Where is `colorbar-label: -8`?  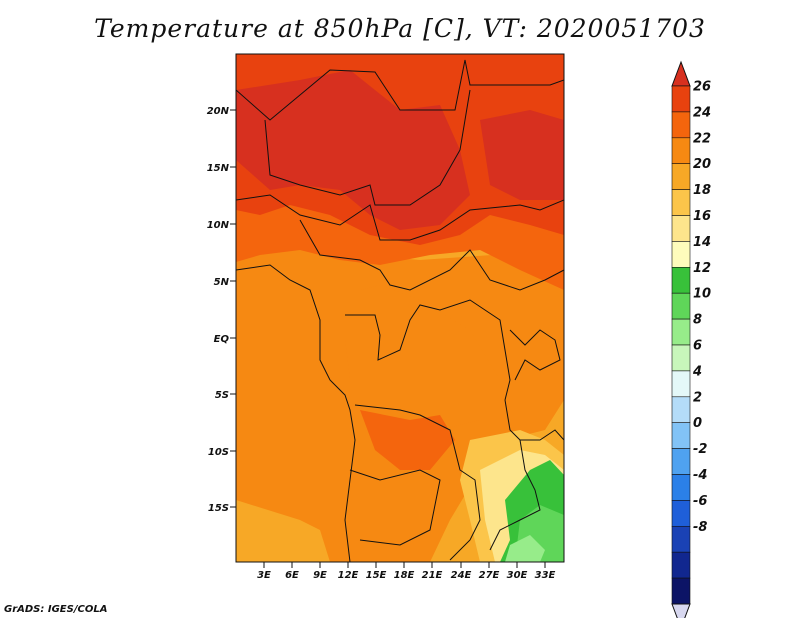 colorbar-label: -8 is located at coordinates (700, 527).